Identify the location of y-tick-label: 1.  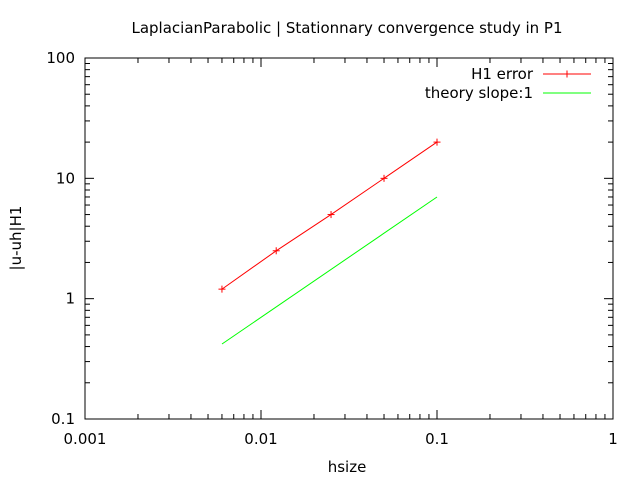
(70, 299).